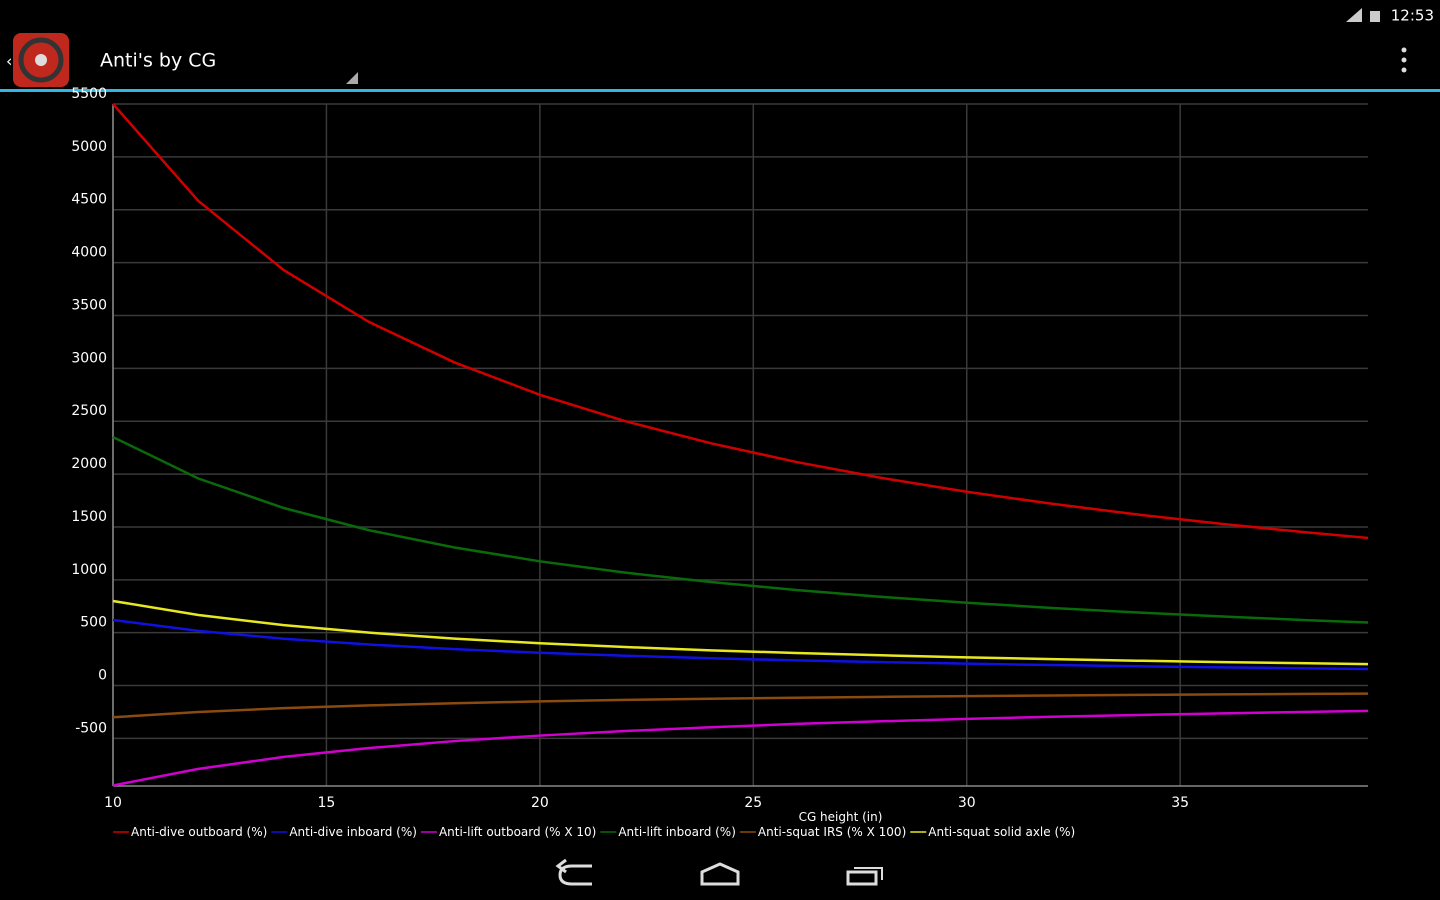  What do you see at coordinates (1180, 803) in the screenshot?
I see `x-tick-label: 35` at bounding box center [1180, 803].